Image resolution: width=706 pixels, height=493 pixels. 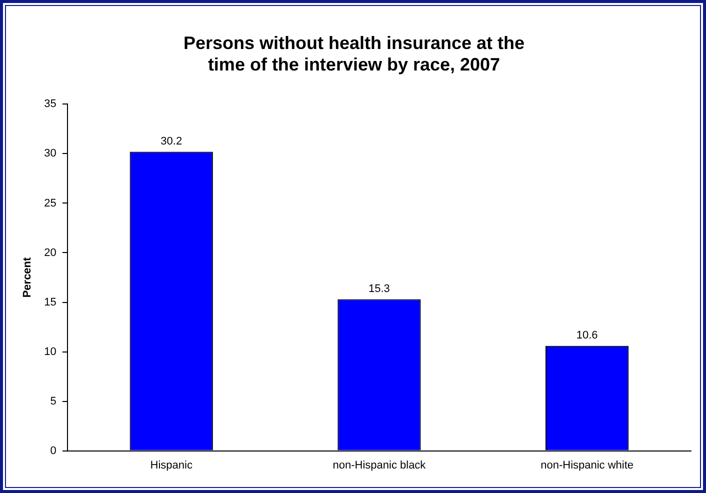 I want to click on x-tick-label: non-Hispanic black, so click(x=379, y=465).